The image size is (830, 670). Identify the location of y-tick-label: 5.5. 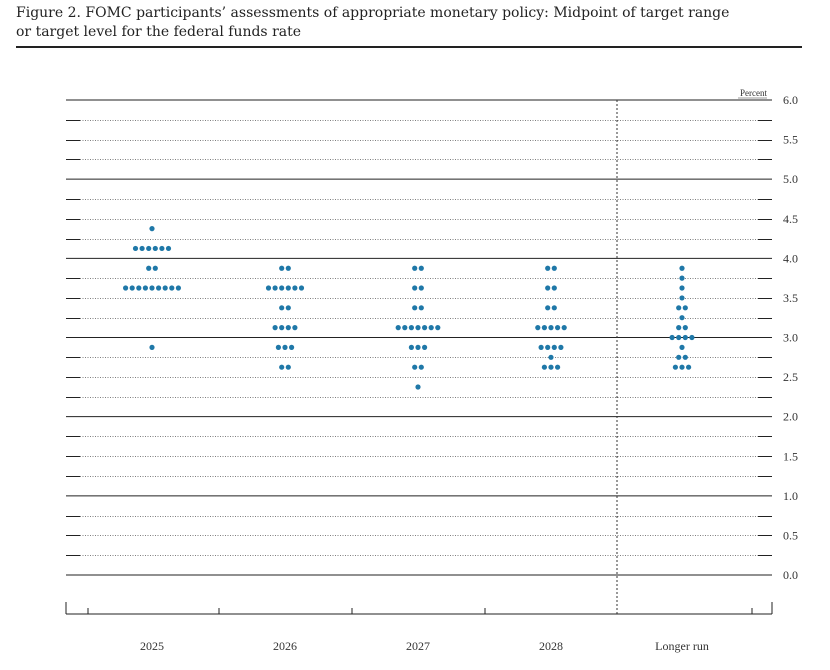
(790, 140).